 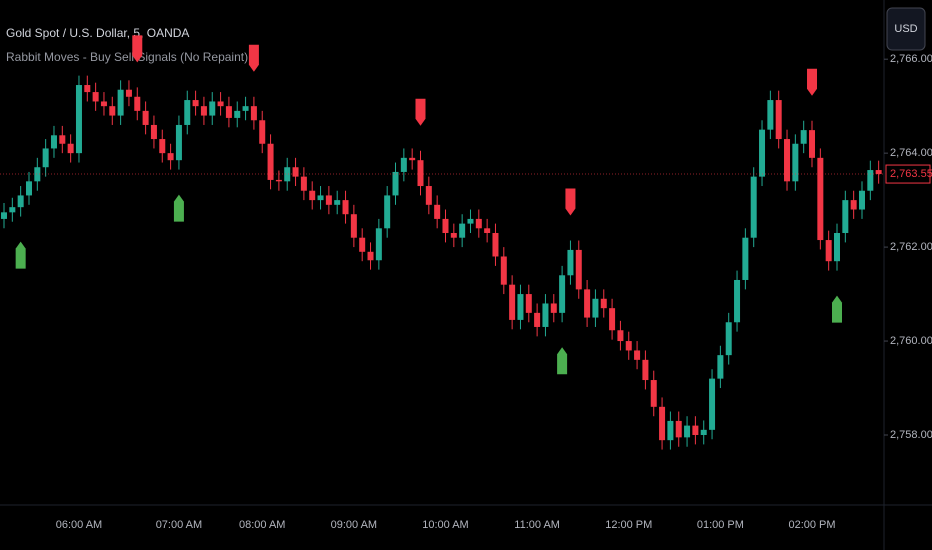 What do you see at coordinates (911, 247) in the screenshot?
I see `y-tick-label: 2,762.000` at bounding box center [911, 247].